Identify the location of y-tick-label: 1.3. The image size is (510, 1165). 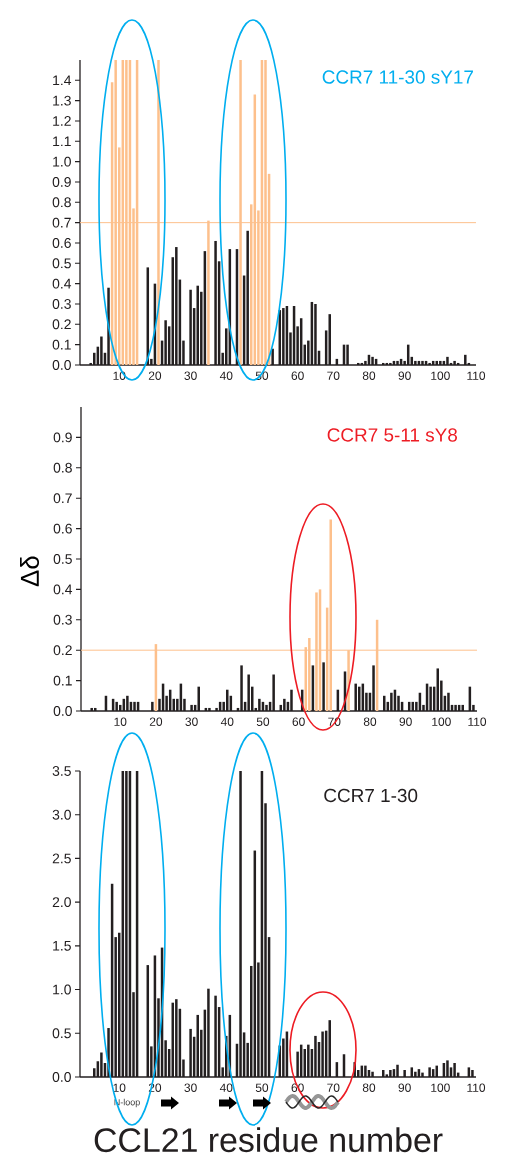
(62, 100).